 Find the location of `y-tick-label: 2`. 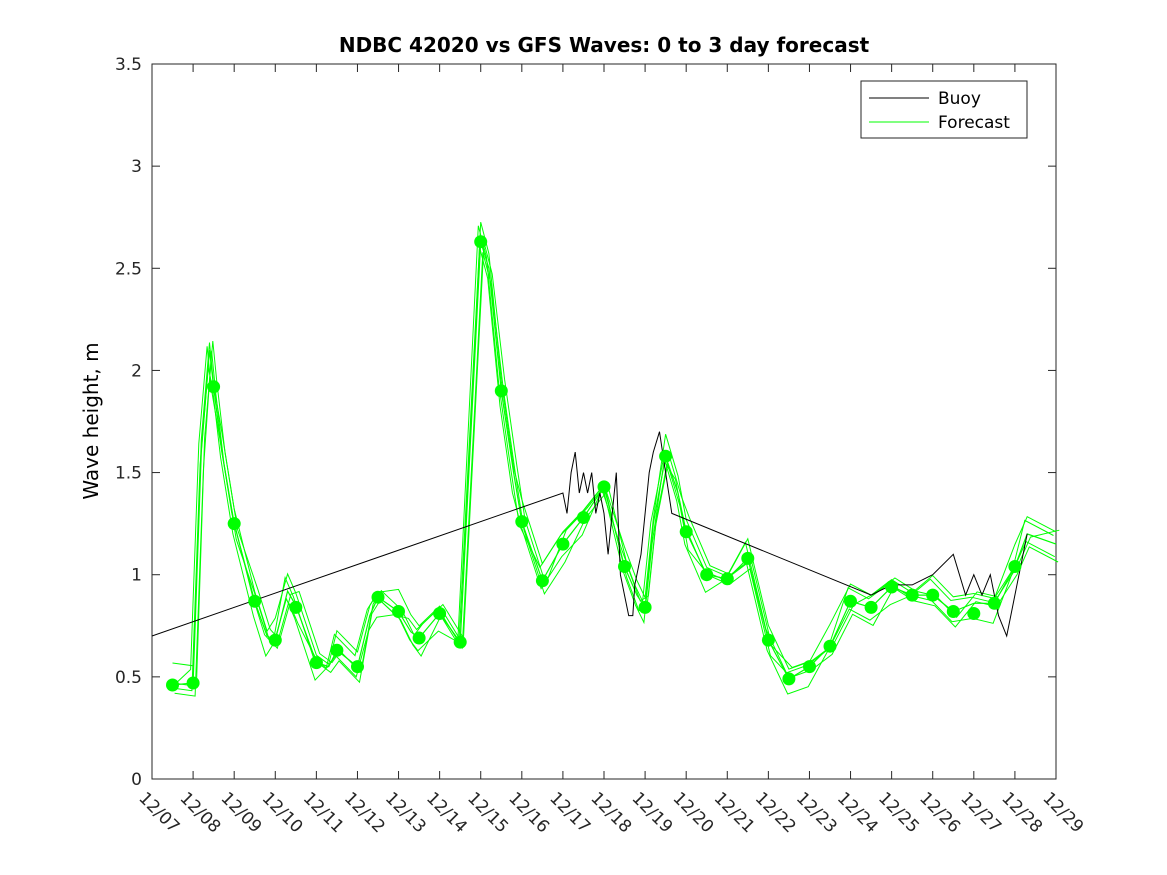

y-tick-label: 2 is located at coordinates (136, 371).